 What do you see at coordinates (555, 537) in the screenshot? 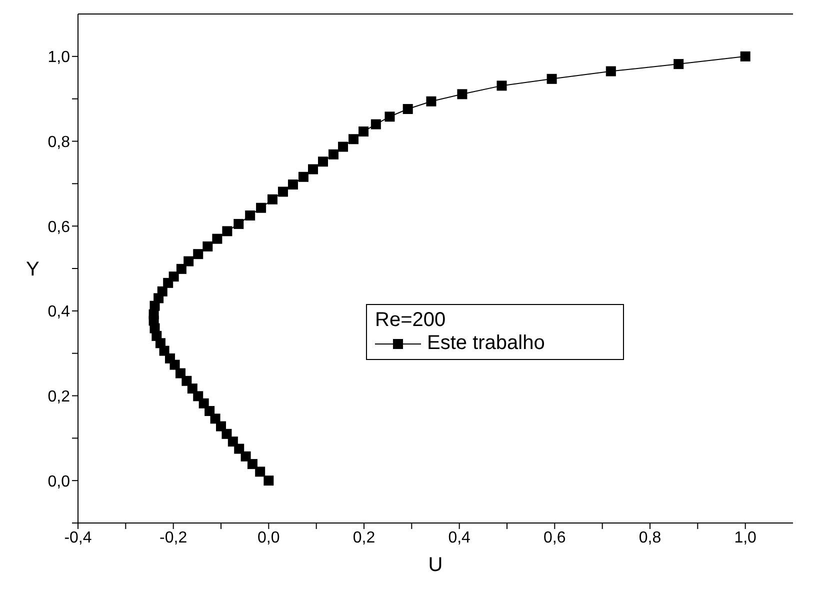
I see `x-tick-label: 0,6` at bounding box center [555, 537].